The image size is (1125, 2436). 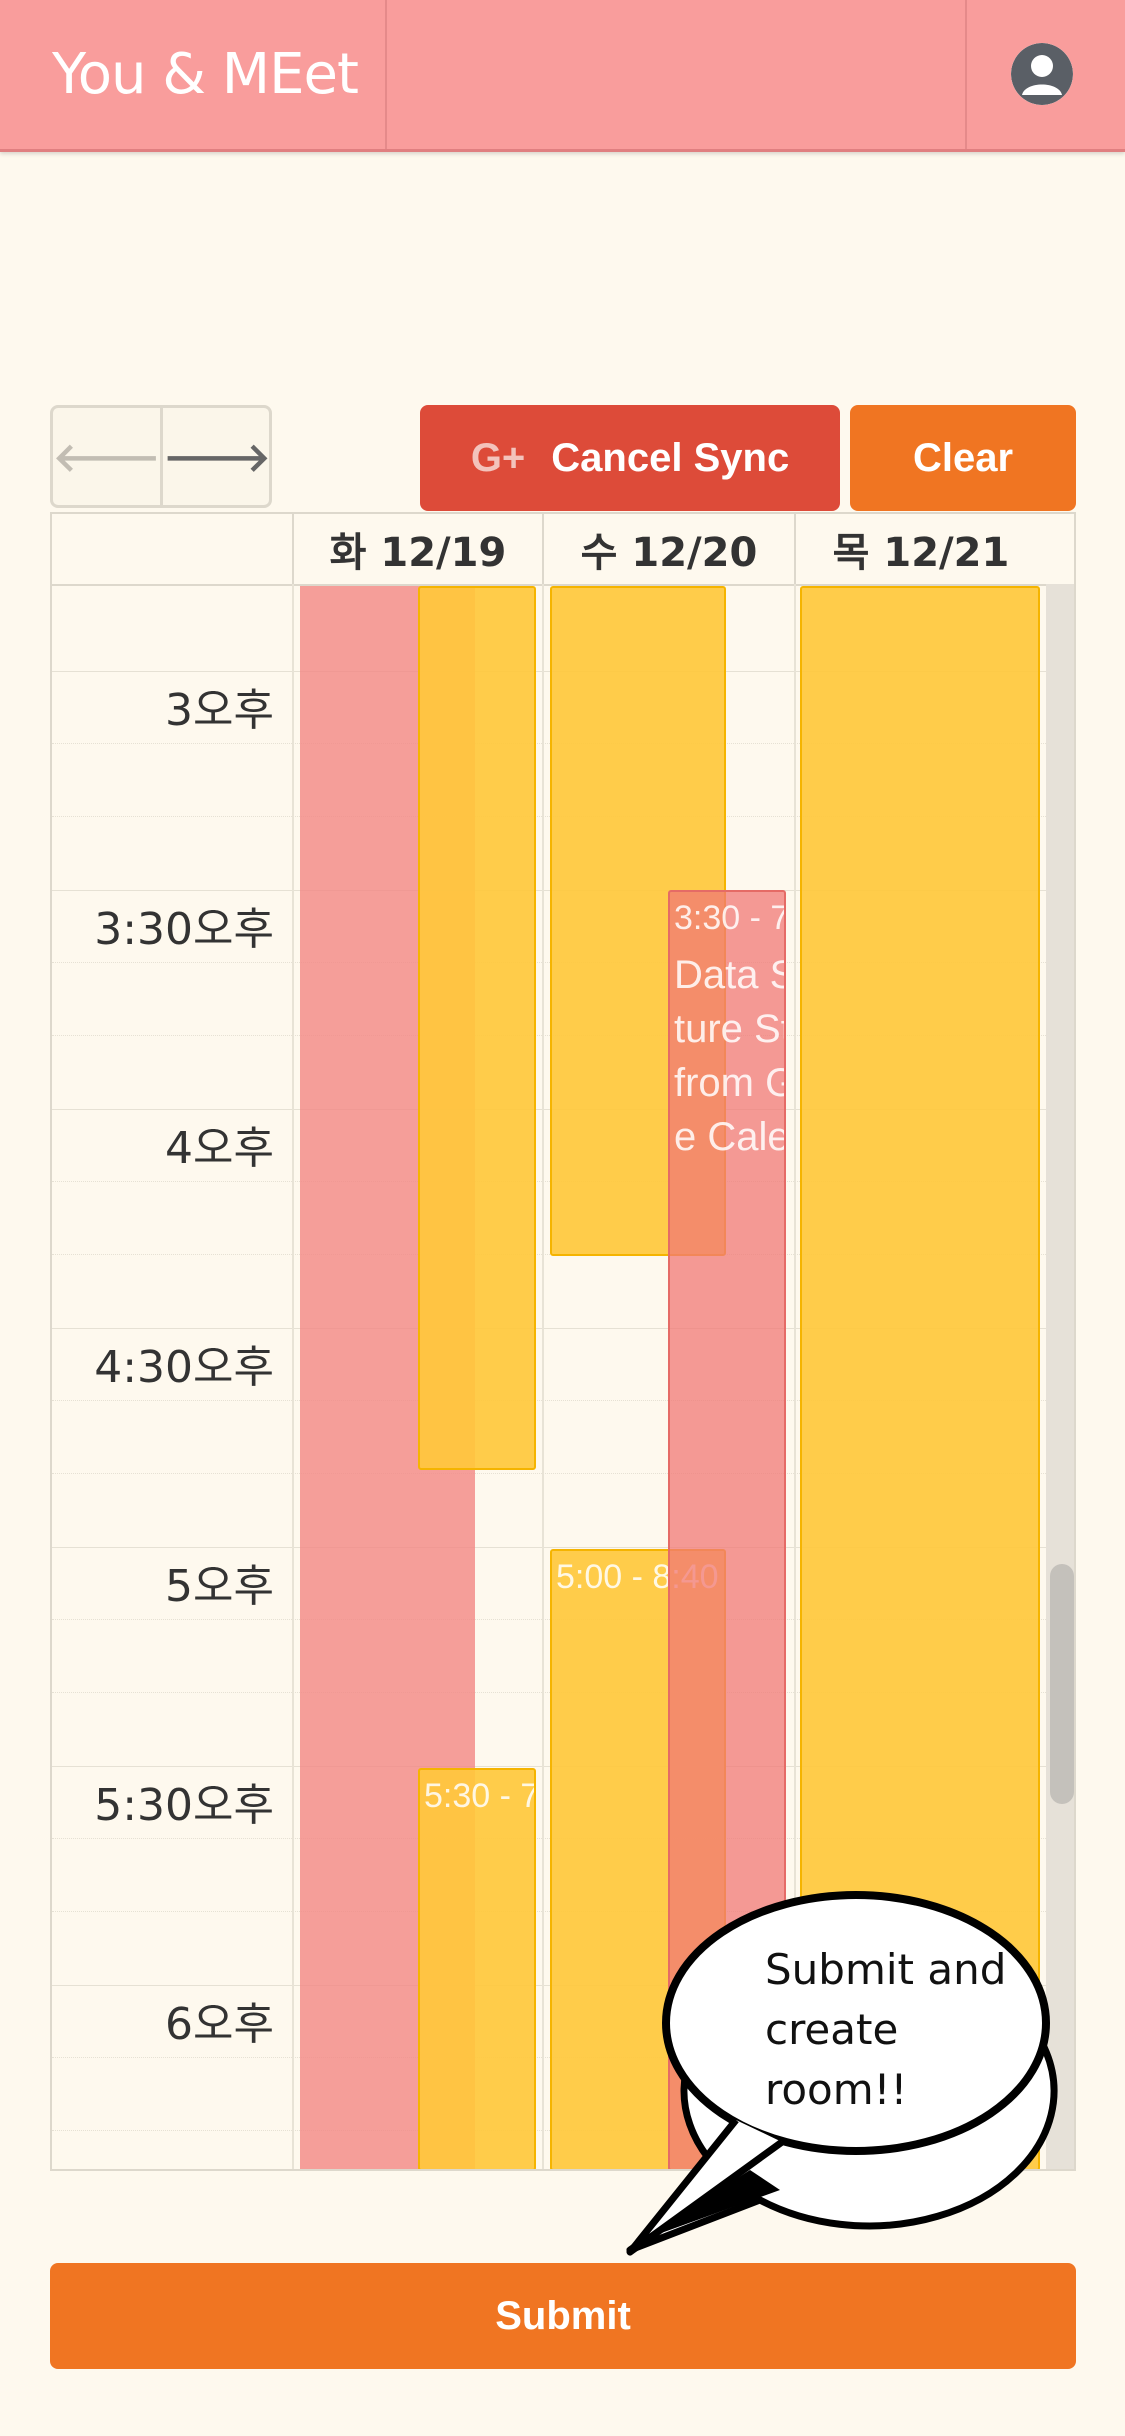 What do you see at coordinates (730, 918) in the screenshot?
I see `event-time: 3:30 - 7` at bounding box center [730, 918].